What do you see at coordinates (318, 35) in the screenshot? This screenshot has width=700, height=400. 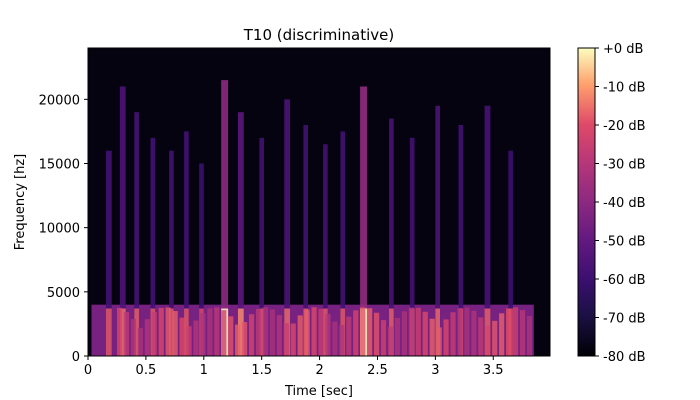 I see `chart-title: T10 (discriminative)` at bounding box center [318, 35].